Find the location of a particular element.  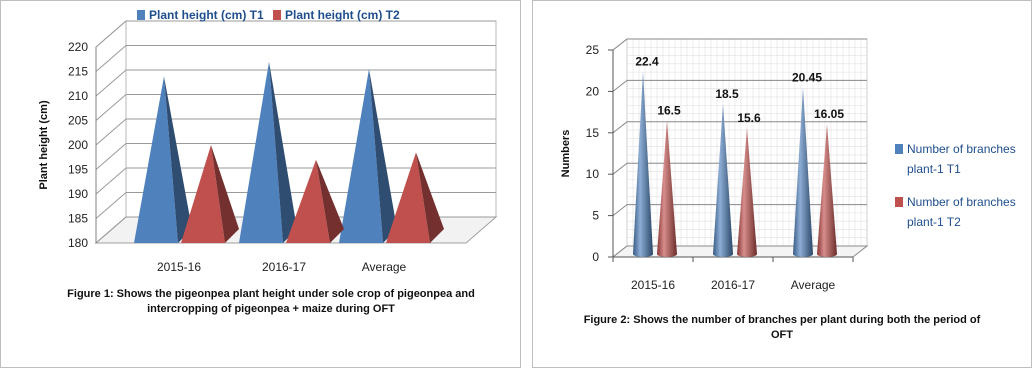

y-axis-title: Plant height (cm) is located at coordinates (44, 145).